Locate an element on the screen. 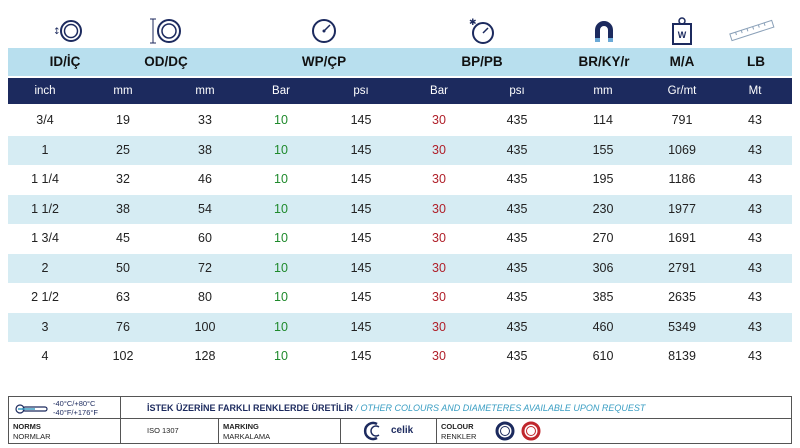  cell-od-mm: 46 is located at coordinates (205, 179).